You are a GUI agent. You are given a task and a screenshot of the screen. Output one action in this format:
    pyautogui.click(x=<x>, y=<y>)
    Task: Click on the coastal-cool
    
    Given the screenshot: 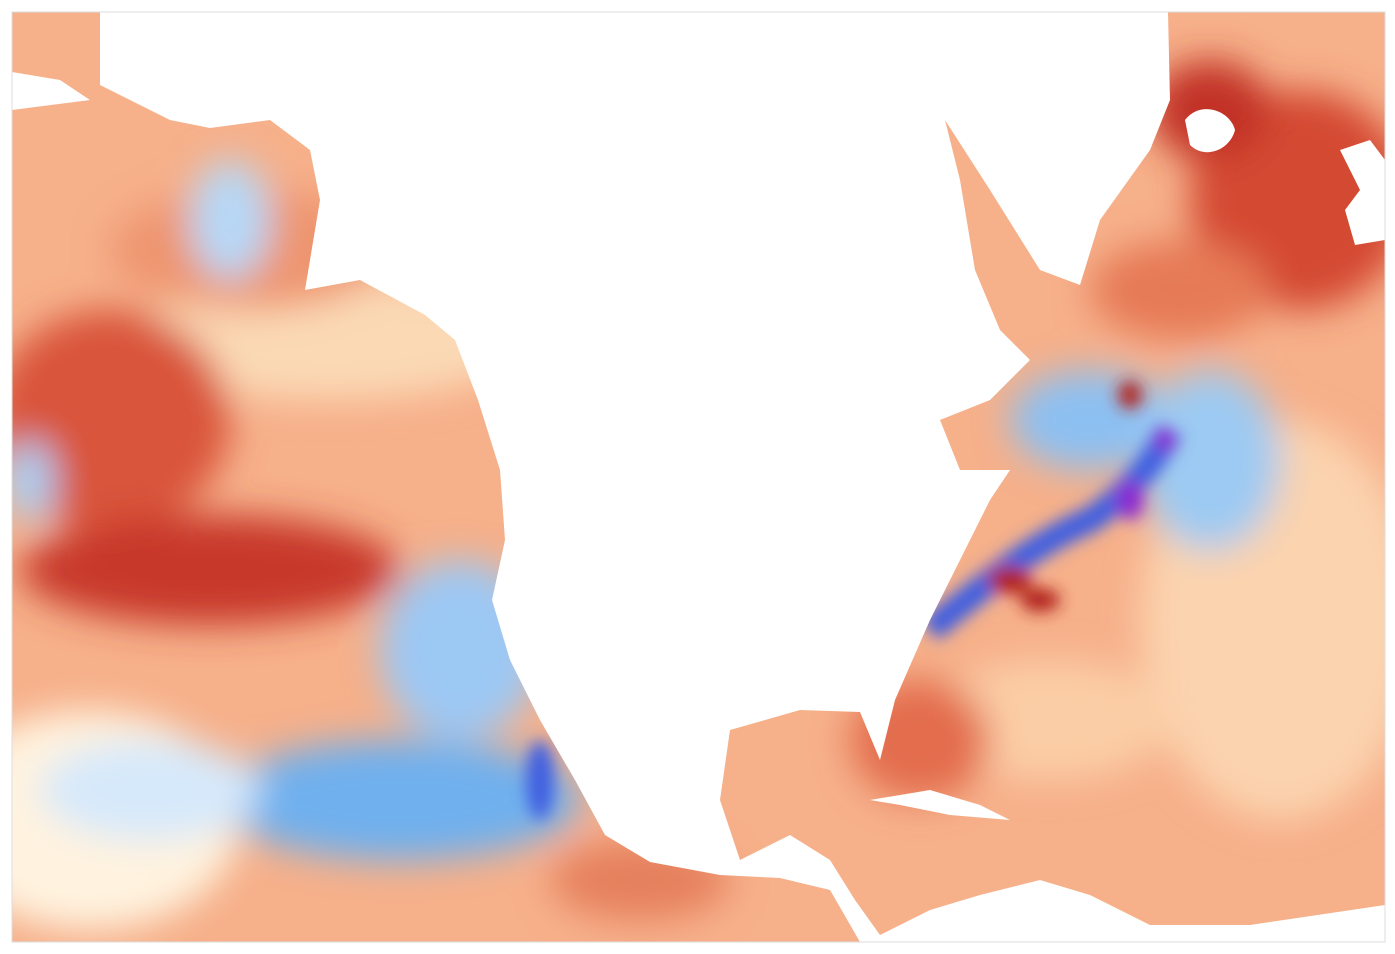 What is the action you would take?
    pyautogui.click(x=540, y=780)
    